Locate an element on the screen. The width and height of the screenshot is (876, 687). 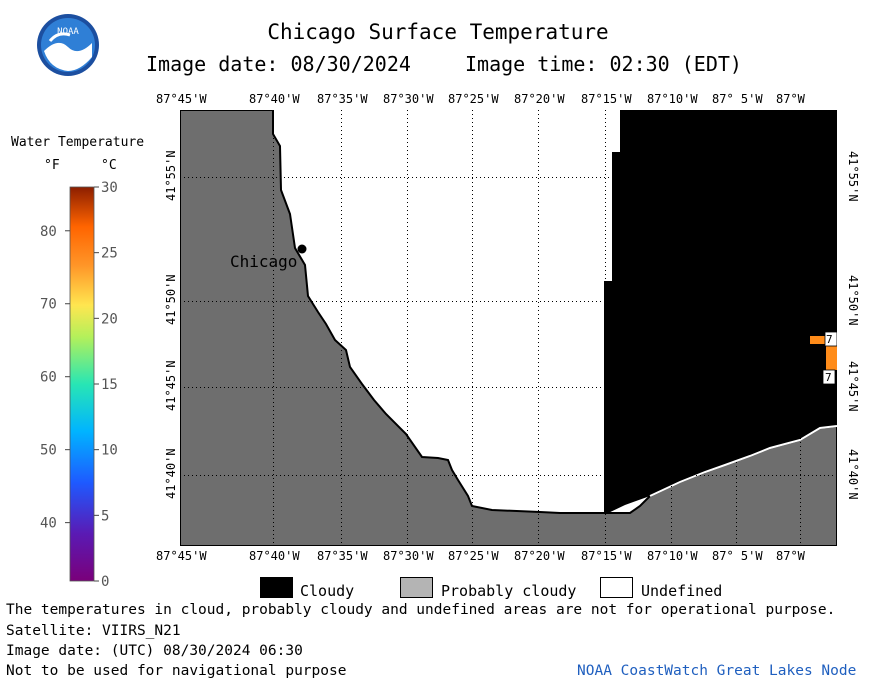
legend-unit-c: °C is located at coordinates (109, 165).